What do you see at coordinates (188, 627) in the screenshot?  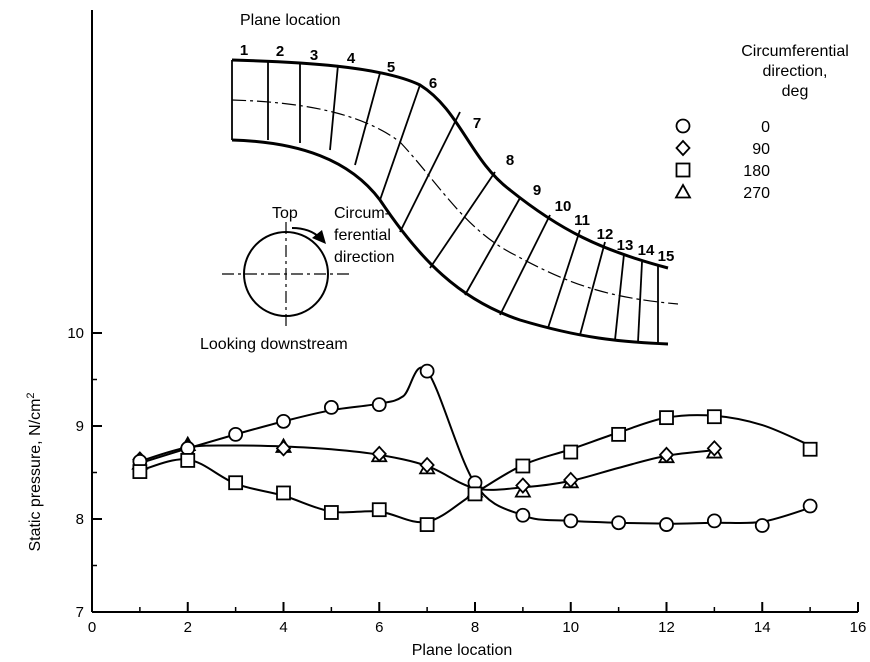 I see `x-tick-label: 2` at bounding box center [188, 627].